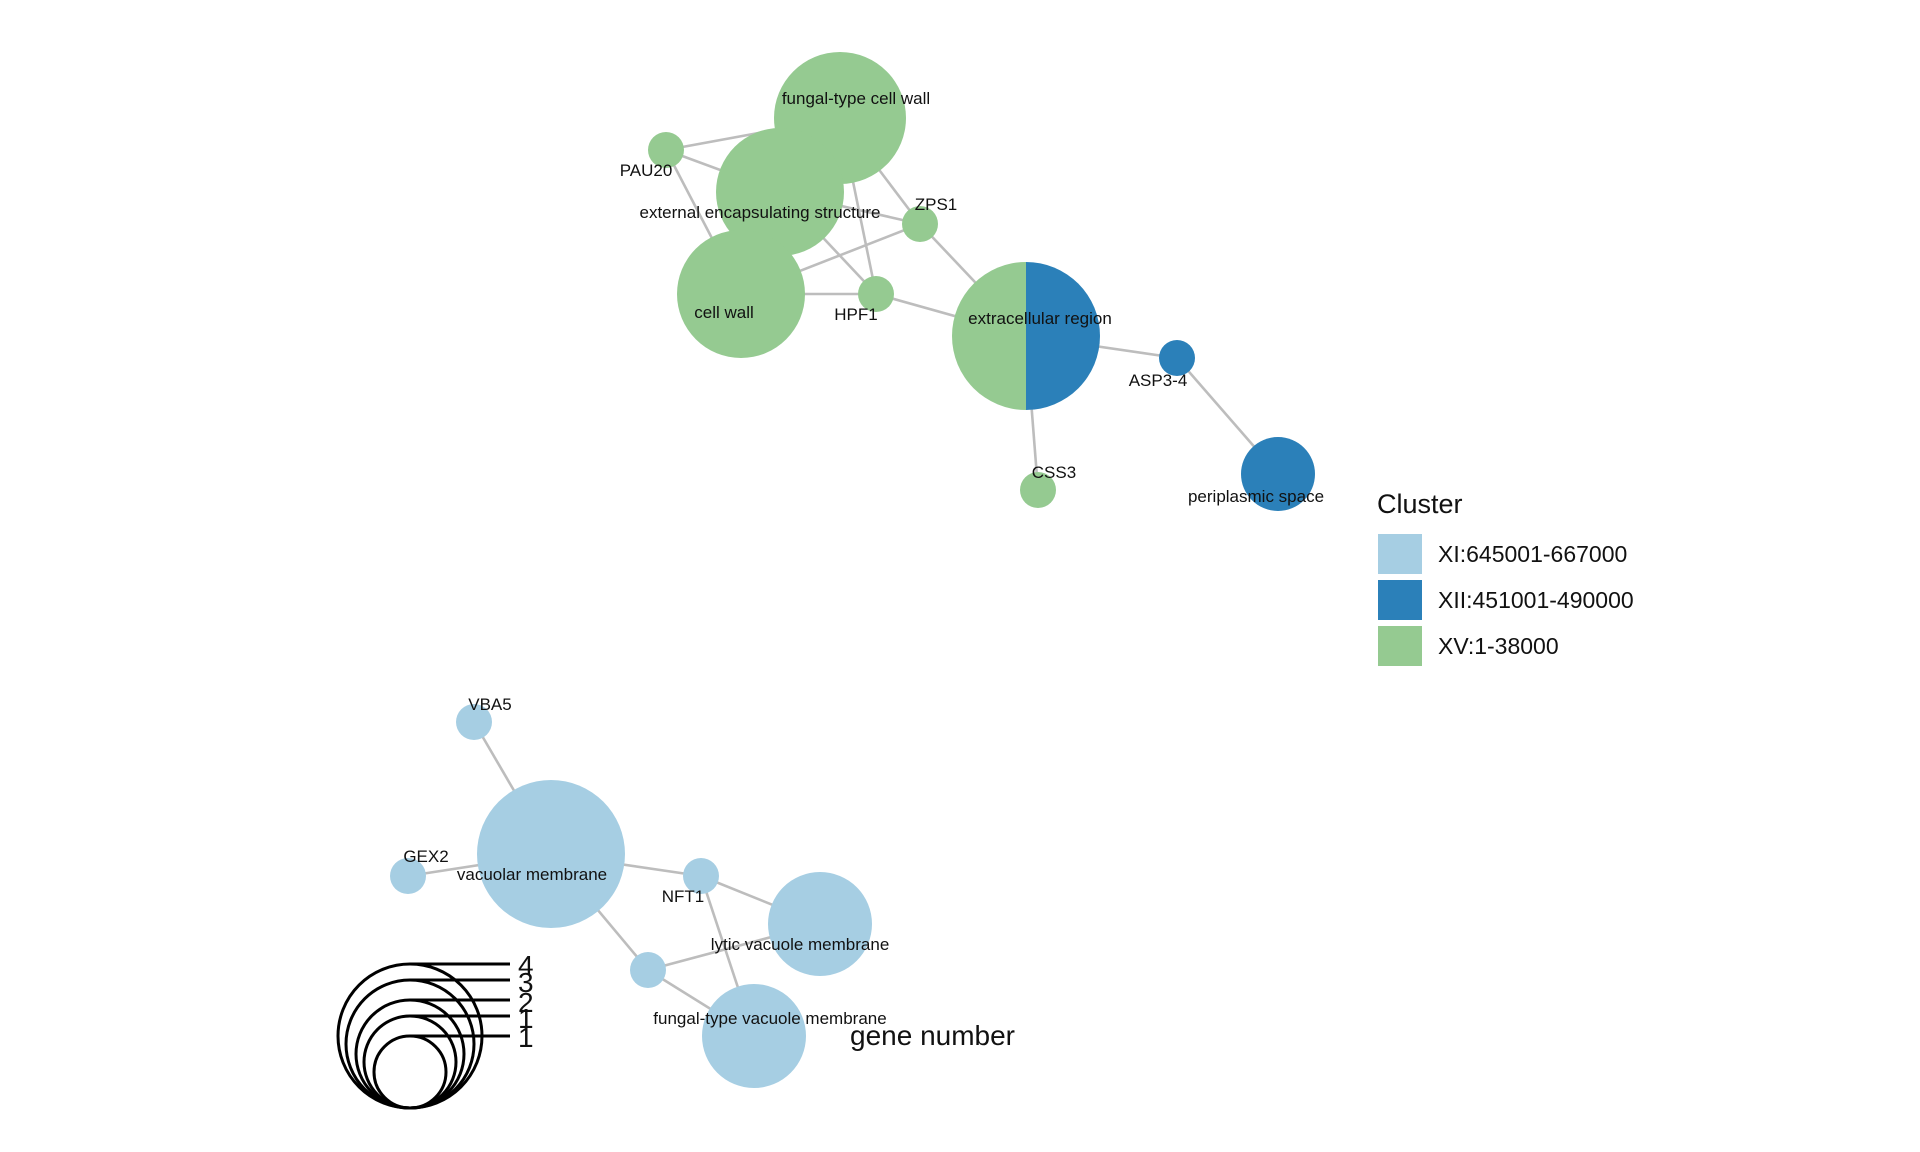  What do you see at coordinates (526, 1037) in the screenshot?
I see `size-legend-tick-1b: 1` at bounding box center [526, 1037].